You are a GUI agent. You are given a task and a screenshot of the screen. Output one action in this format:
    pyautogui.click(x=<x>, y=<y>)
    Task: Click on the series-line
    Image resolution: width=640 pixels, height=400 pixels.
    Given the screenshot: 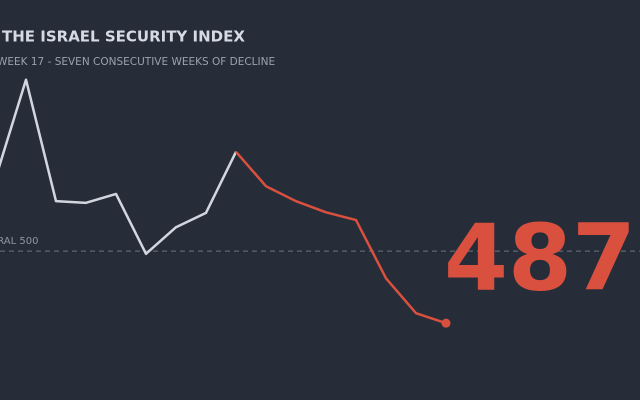 What is the action you would take?
    pyautogui.click(x=341, y=238)
    